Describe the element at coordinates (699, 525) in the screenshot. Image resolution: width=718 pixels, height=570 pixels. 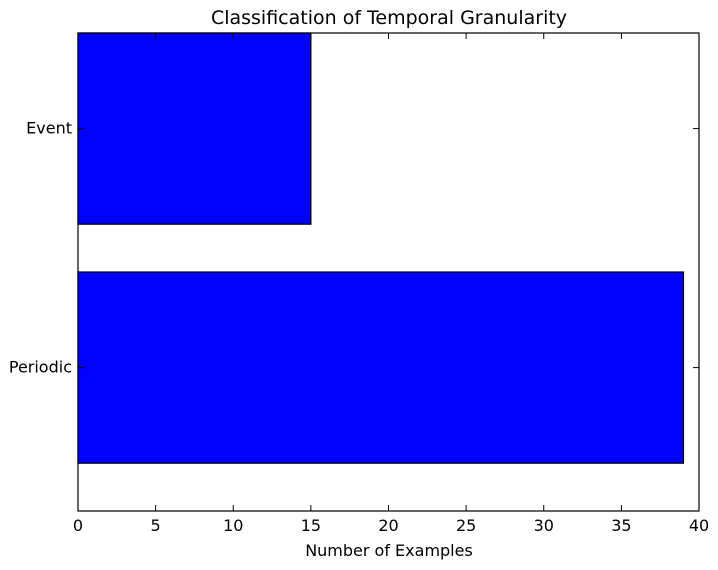
I see `x-tick-label-40: 40` at that location.